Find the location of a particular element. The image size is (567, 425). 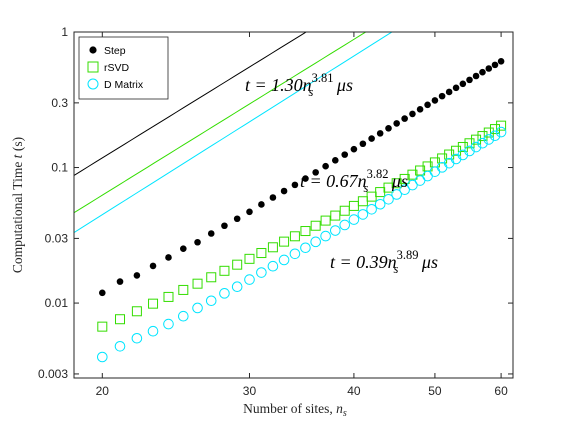

legend-label-rsvd: rSVD is located at coordinates (117, 68).